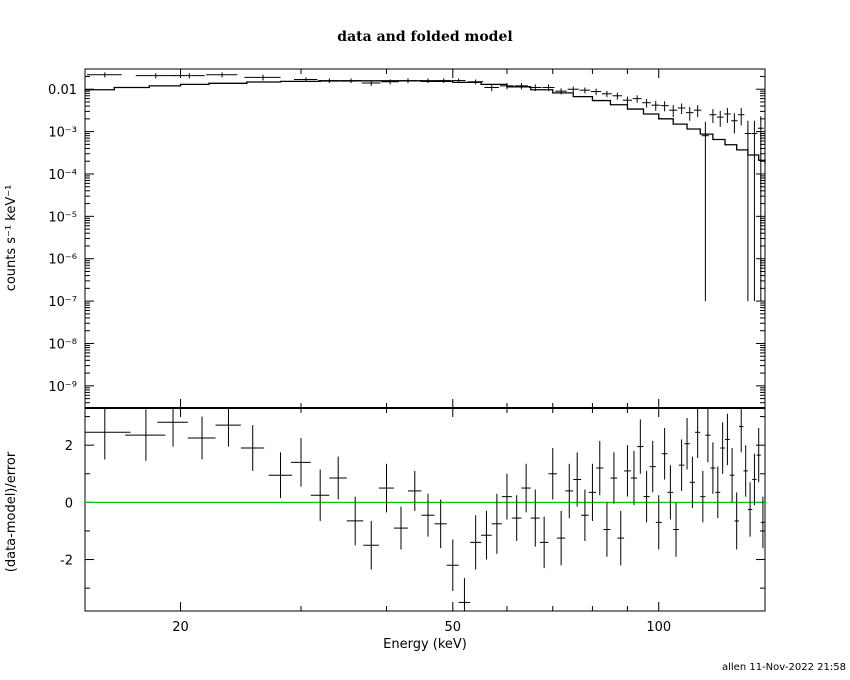 This screenshot has width=850, height=680. Describe the element at coordinates (425, 122) in the screenshot. I see `model-line` at that location.